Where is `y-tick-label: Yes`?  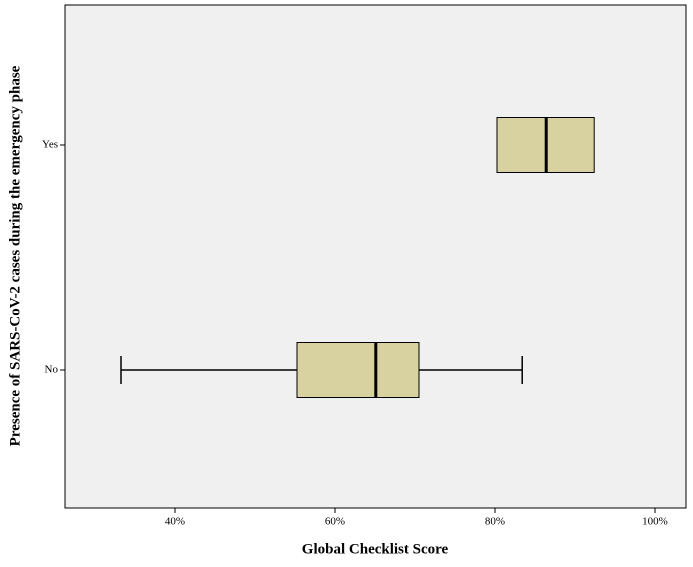
y-tick-label: Yes is located at coordinates (50, 145).